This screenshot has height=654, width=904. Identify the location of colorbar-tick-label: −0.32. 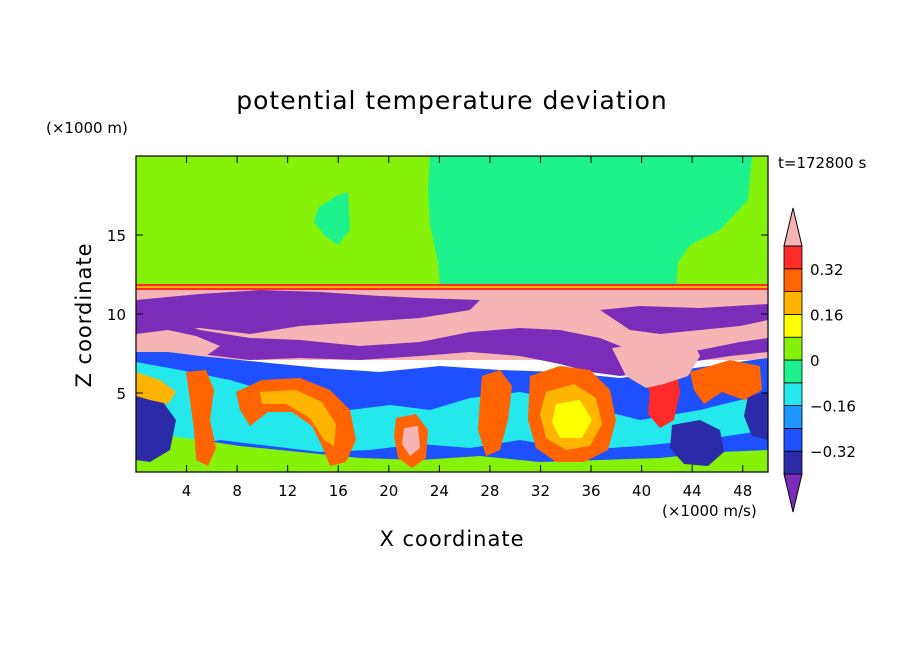
(833, 452).